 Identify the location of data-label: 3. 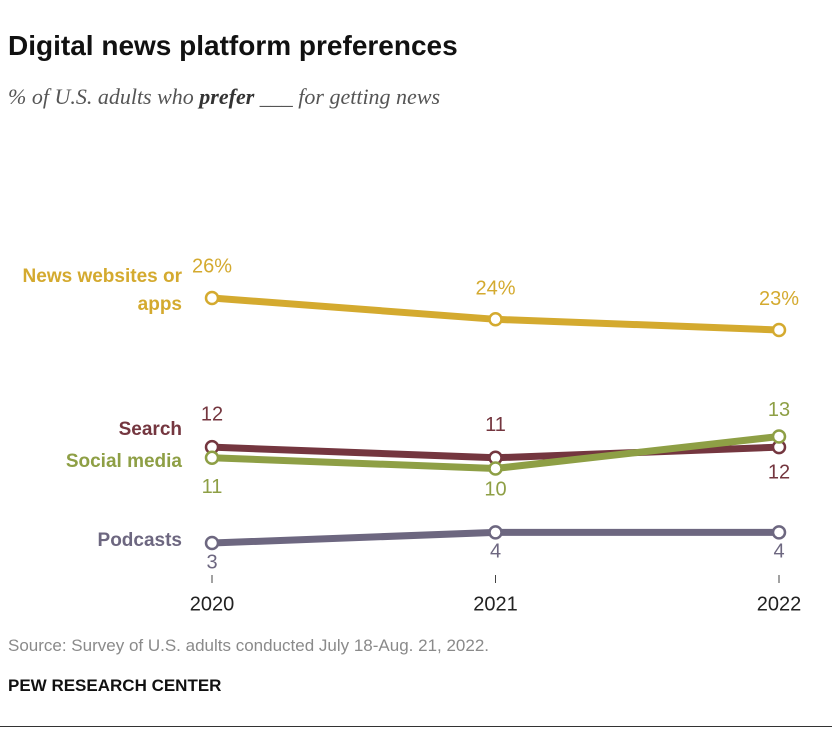
(211, 562).